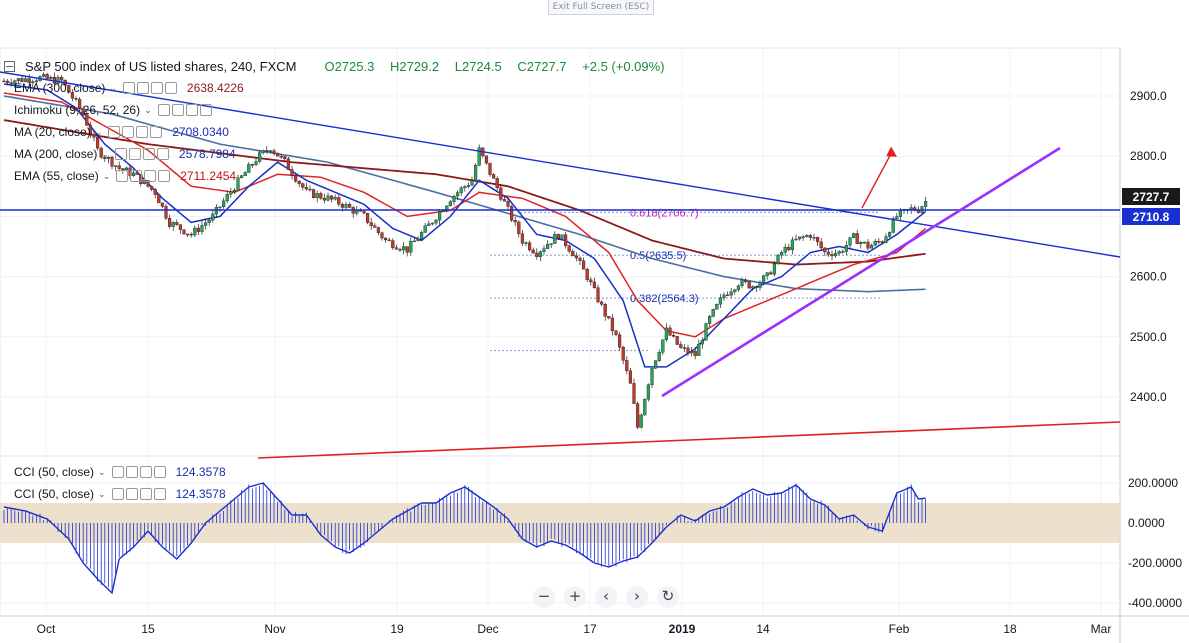 The height and width of the screenshot is (643, 1189). I want to click on indicator-name: MA (200, close), so click(56, 154).